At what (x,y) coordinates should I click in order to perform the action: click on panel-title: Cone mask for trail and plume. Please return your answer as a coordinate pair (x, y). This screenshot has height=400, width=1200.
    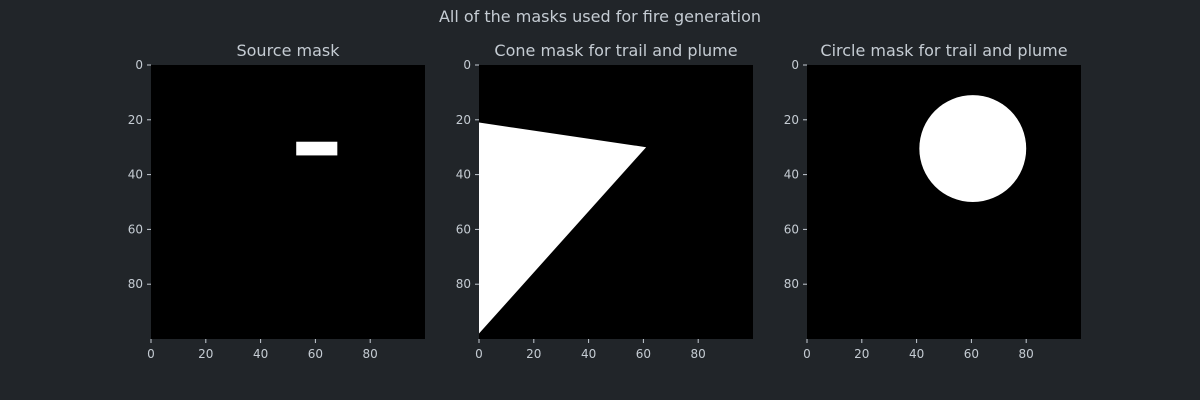
    Looking at the image, I should click on (615, 50).